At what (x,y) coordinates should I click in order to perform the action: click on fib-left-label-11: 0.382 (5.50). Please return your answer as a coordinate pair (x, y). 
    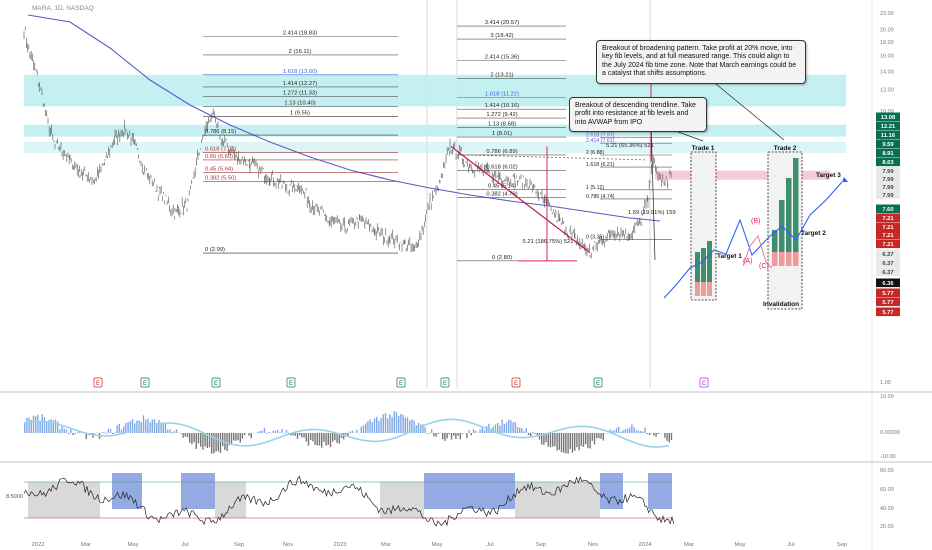
    Looking at the image, I should click on (220, 178).